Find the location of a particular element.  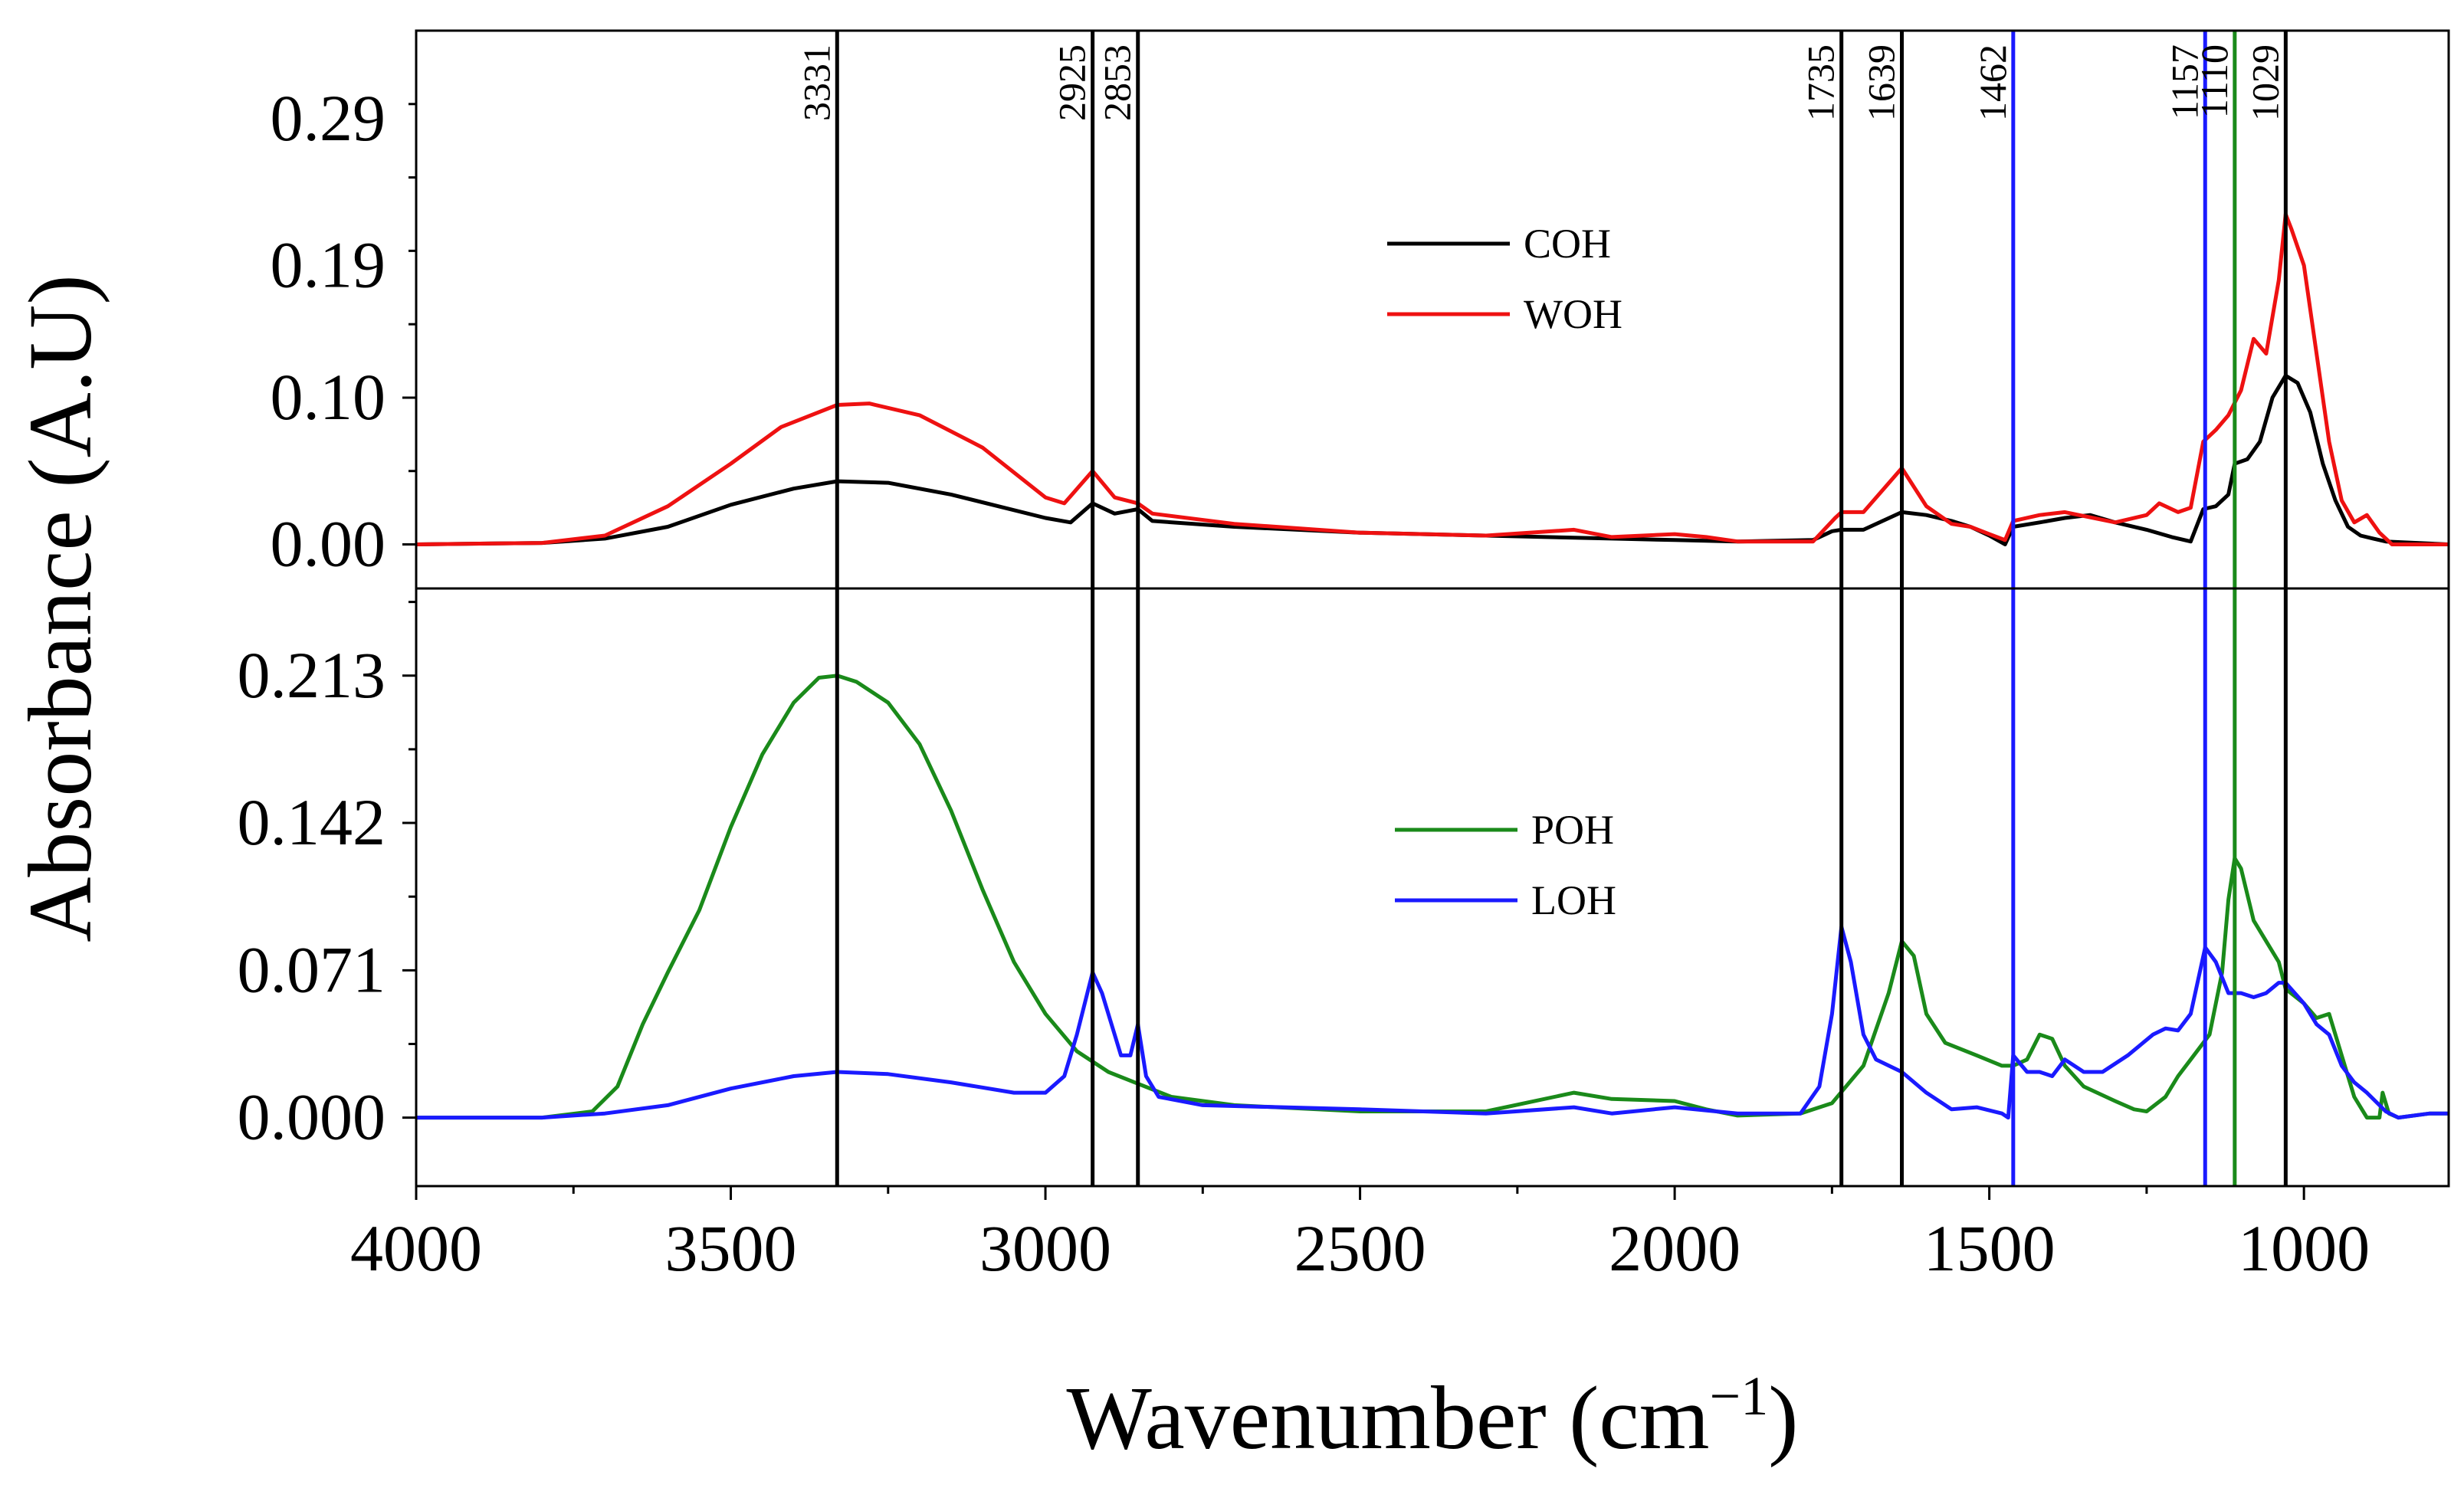

peak-label-2853: 2853 is located at coordinates (1117, 82).